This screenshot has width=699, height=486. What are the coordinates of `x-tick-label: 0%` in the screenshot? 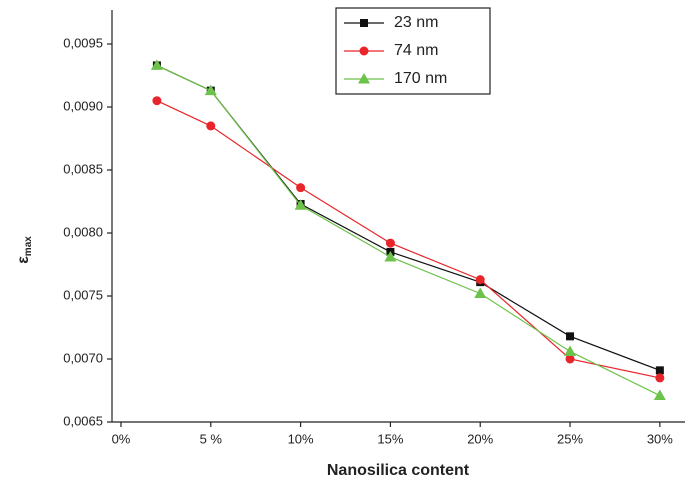 It's located at (121, 438).